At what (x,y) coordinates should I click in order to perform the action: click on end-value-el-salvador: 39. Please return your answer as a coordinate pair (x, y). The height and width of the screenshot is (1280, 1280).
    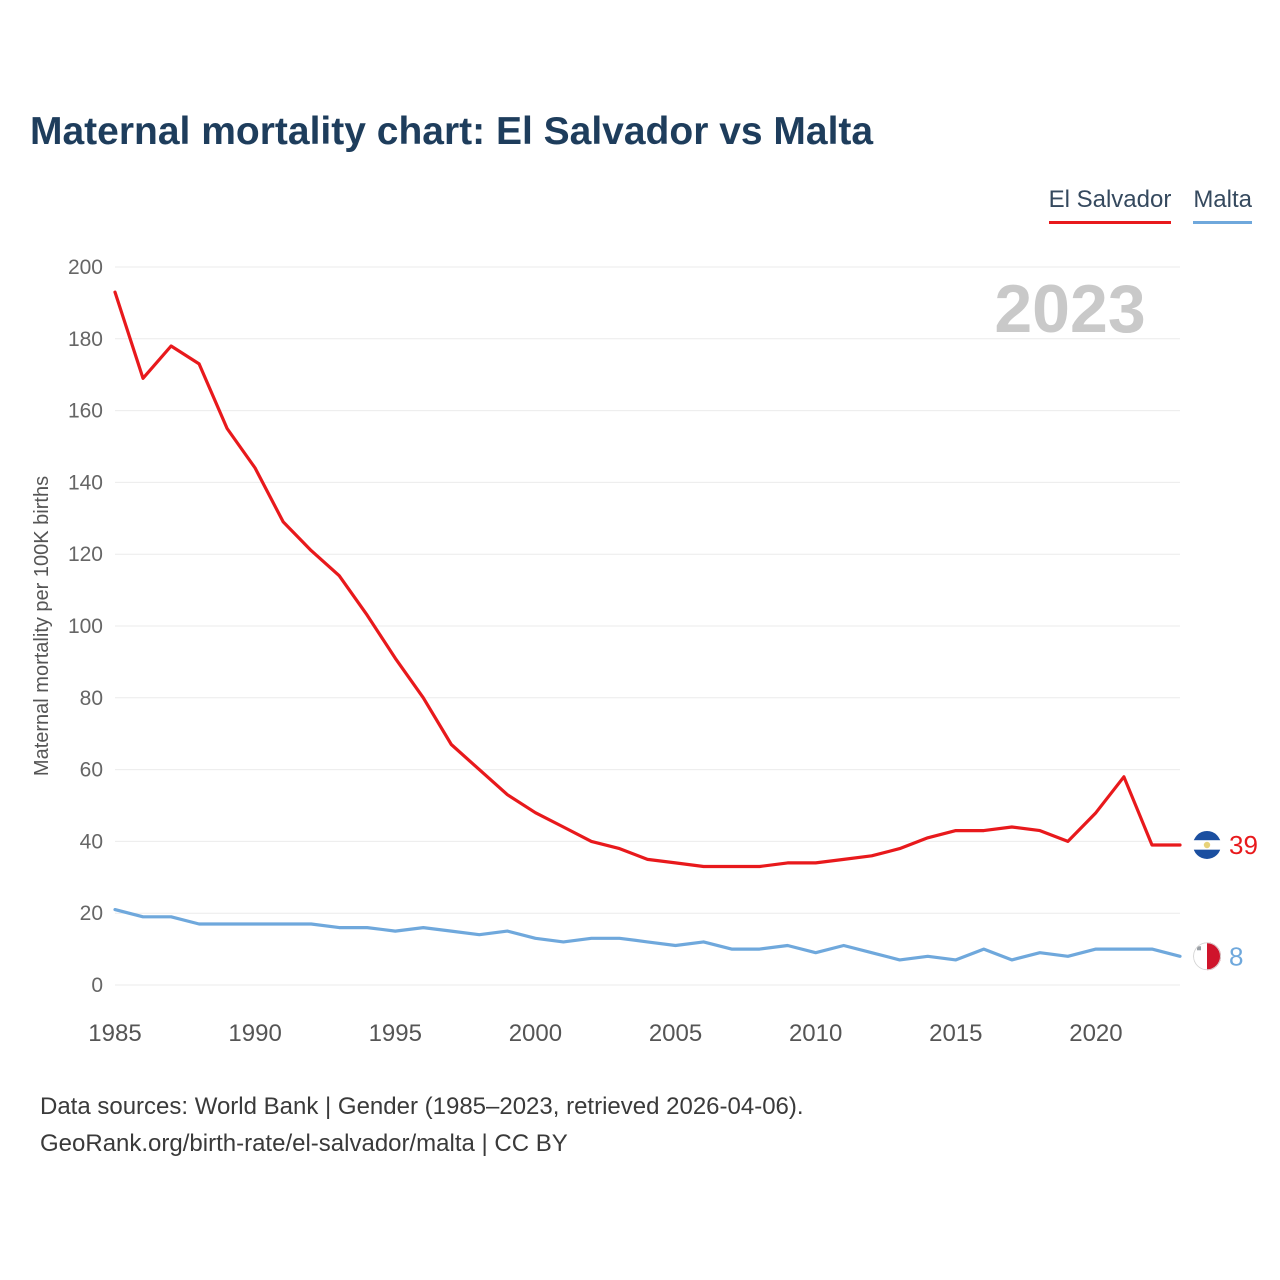
    Looking at the image, I should click on (1243, 845).